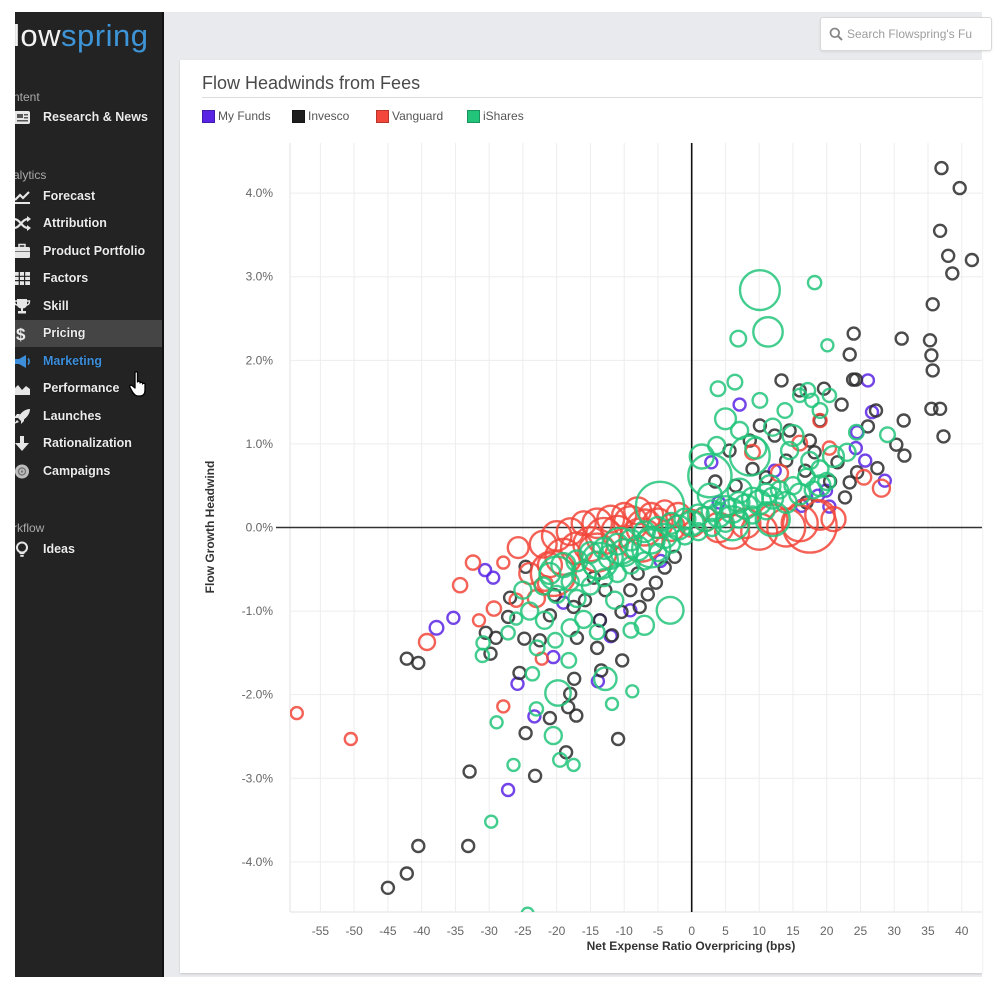  What do you see at coordinates (88, 251) in the screenshot?
I see `sidebar-item-product-portfolio: Product Portfolio` at bounding box center [88, 251].